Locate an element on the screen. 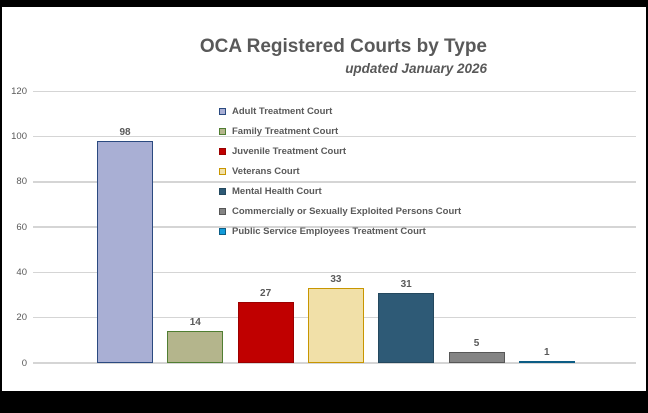  frame-border-left is located at coordinates (1, 206).